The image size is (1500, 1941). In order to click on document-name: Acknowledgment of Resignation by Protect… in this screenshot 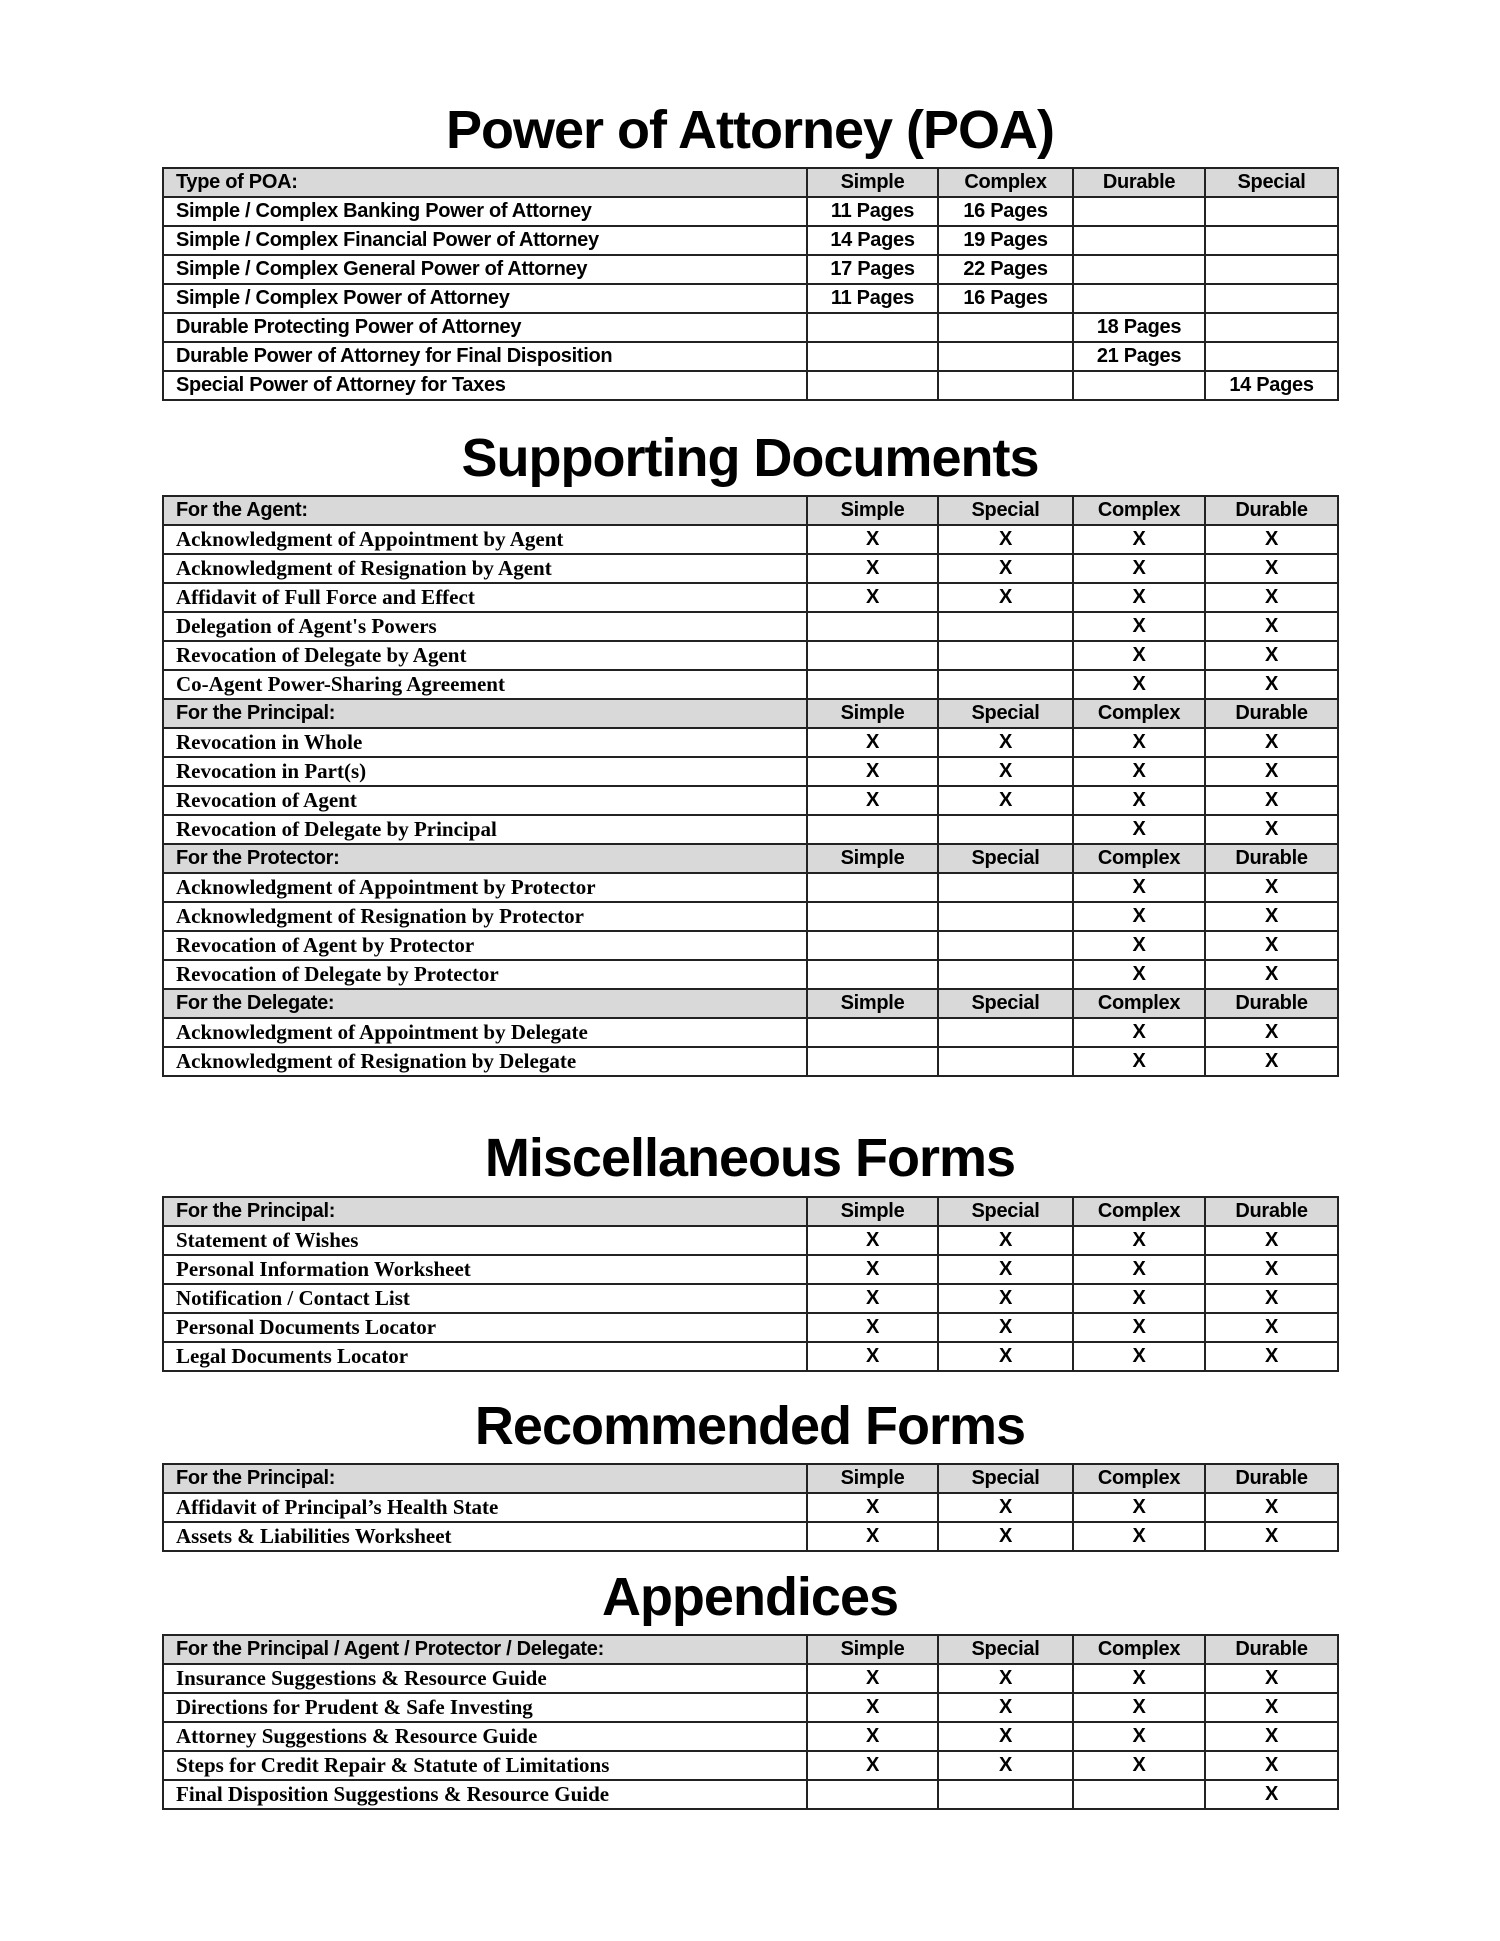, I will do `click(485, 916)`.